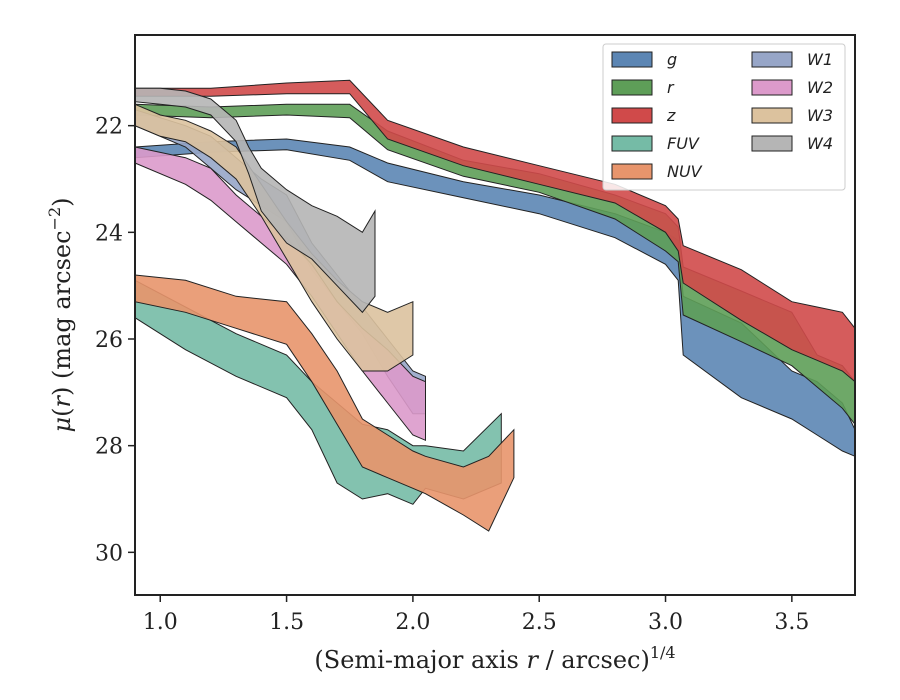 This screenshot has width=900, height=700. I want to click on band-w3, so click(274, 237).